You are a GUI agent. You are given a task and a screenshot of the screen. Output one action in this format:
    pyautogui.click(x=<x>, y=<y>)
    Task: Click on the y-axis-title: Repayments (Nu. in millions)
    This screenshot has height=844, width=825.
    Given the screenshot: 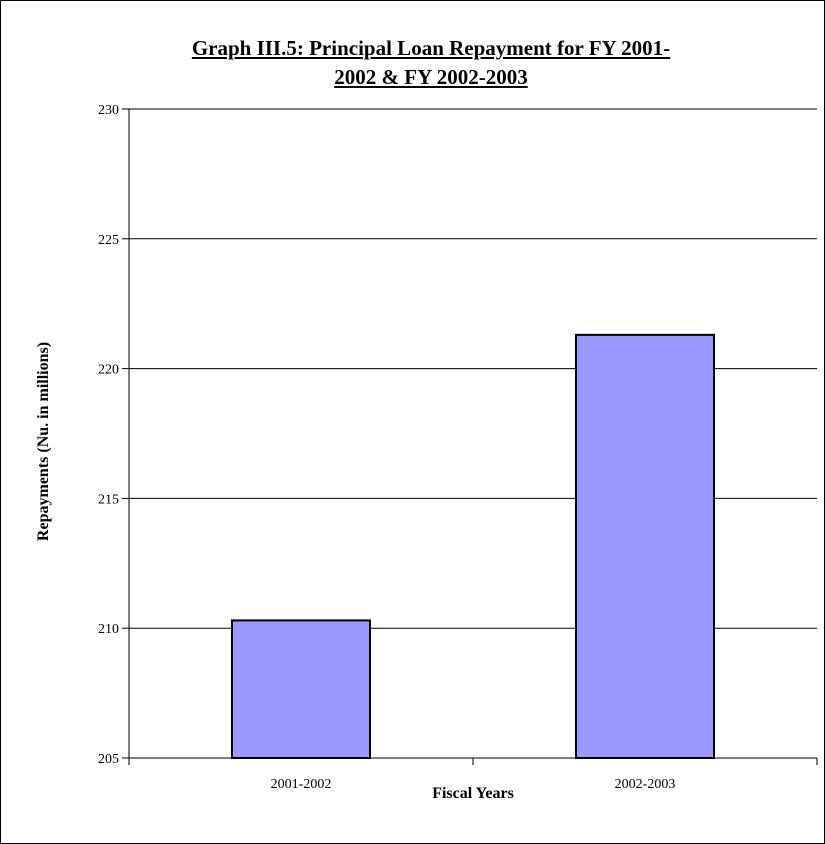 What is the action you would take?
    pyautogui.click(x=43, y=441)
    